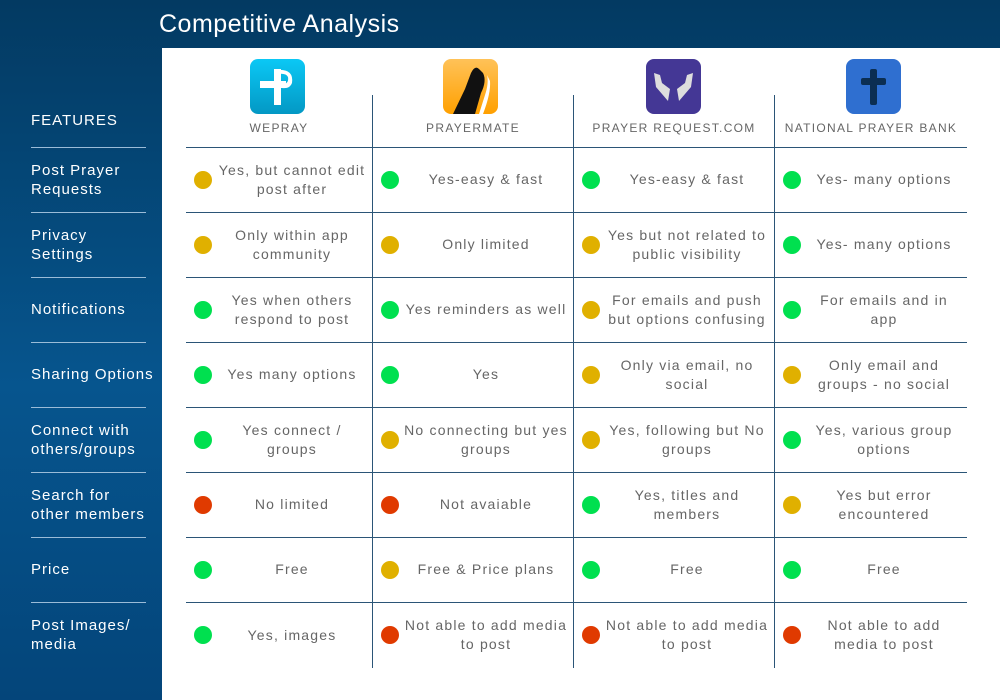 The width and height of the screenshot is (1000, 700). I want to click on open-hands-icon, so click(673, 86).